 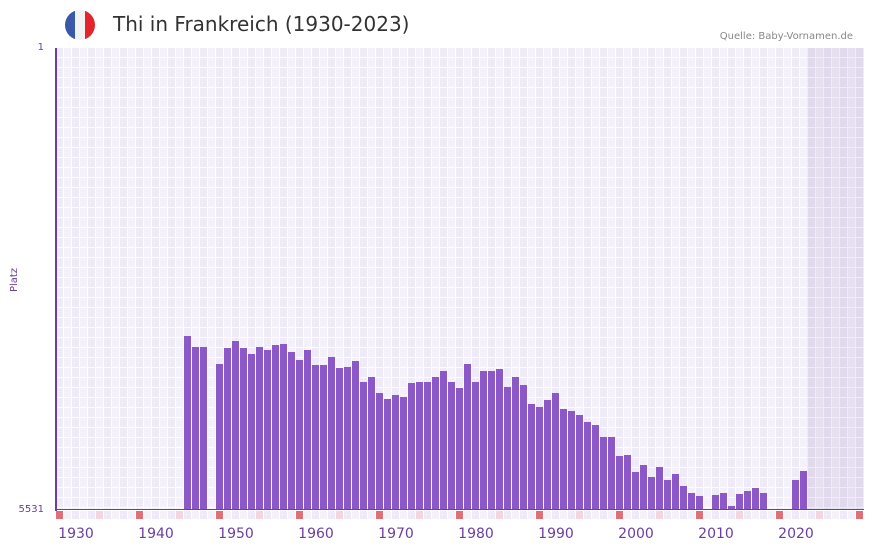 I want to click on bar-2012, so click(x=731, y=507).